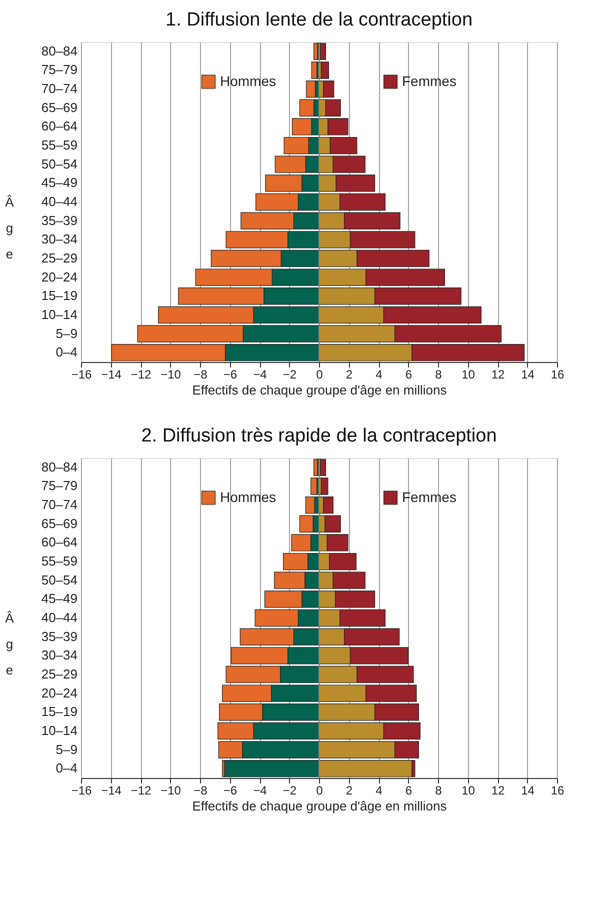  What do you see at coordinates (319, 20) in the screenshot?
I see `chart-title: 1. Diffusion lente de la contraception` at bounding box center [319, 20].